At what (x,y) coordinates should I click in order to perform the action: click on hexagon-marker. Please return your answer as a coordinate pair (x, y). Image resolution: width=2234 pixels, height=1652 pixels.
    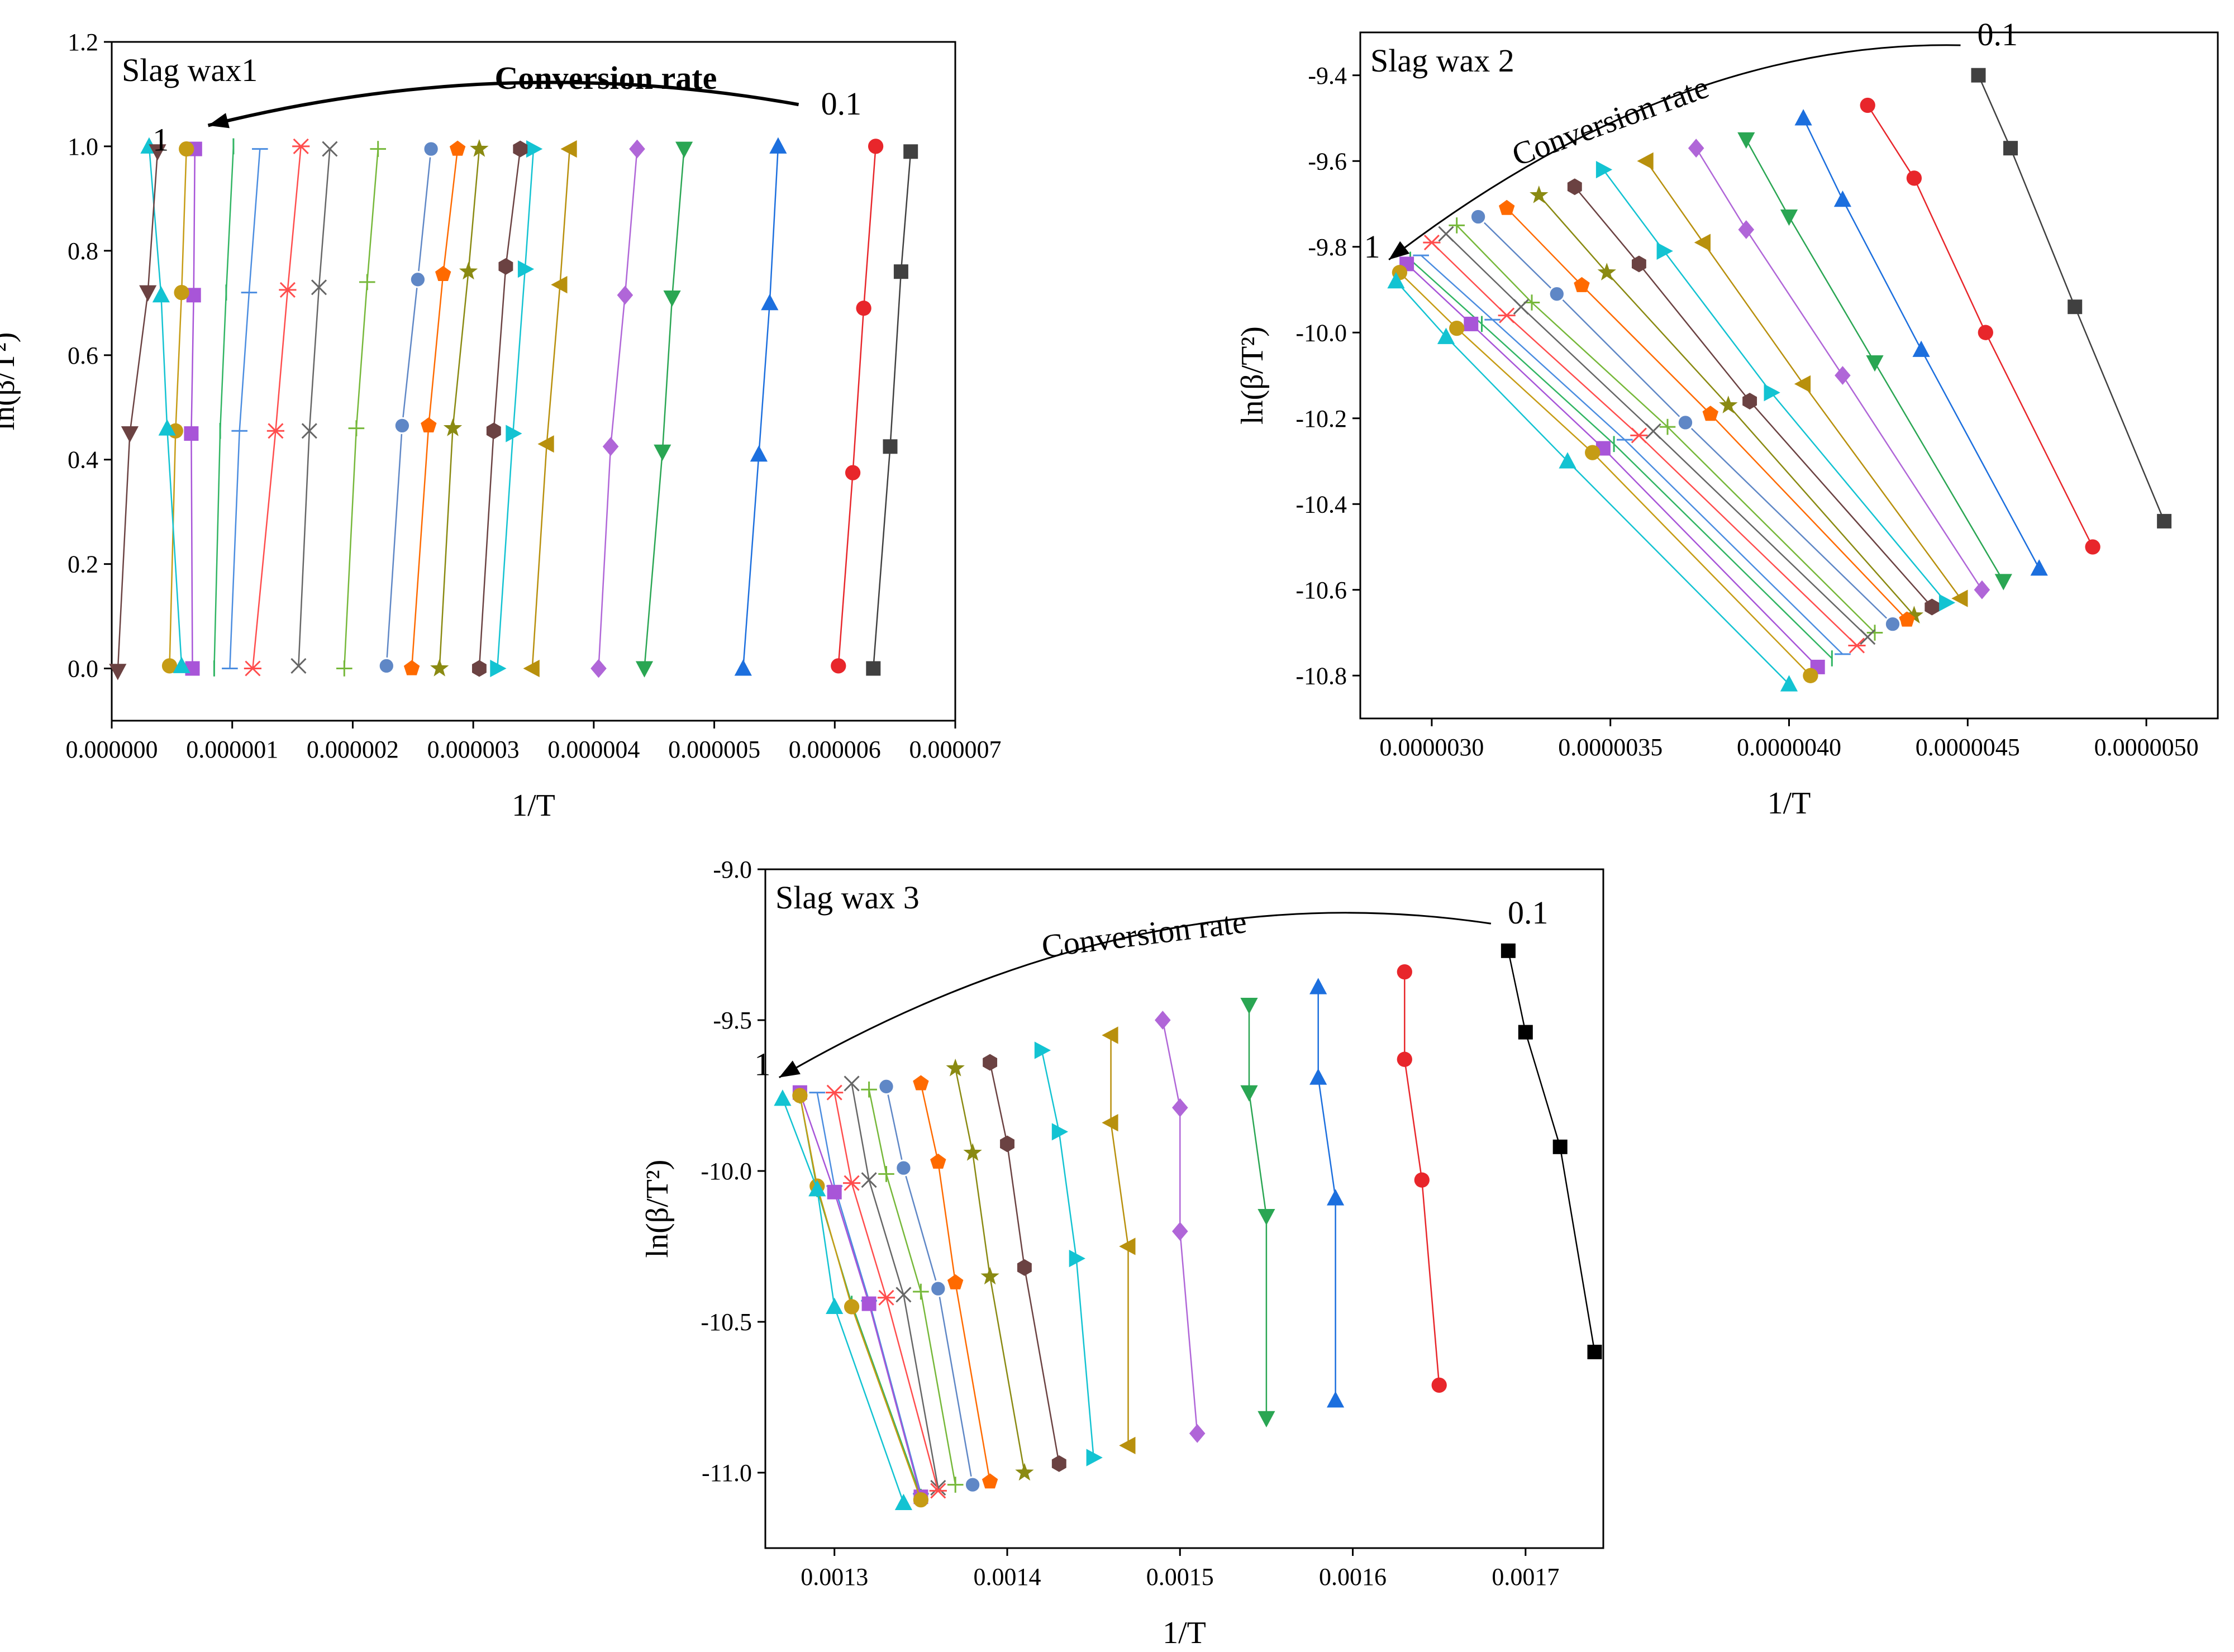
    Looking at the image, I should click on (479, 668).